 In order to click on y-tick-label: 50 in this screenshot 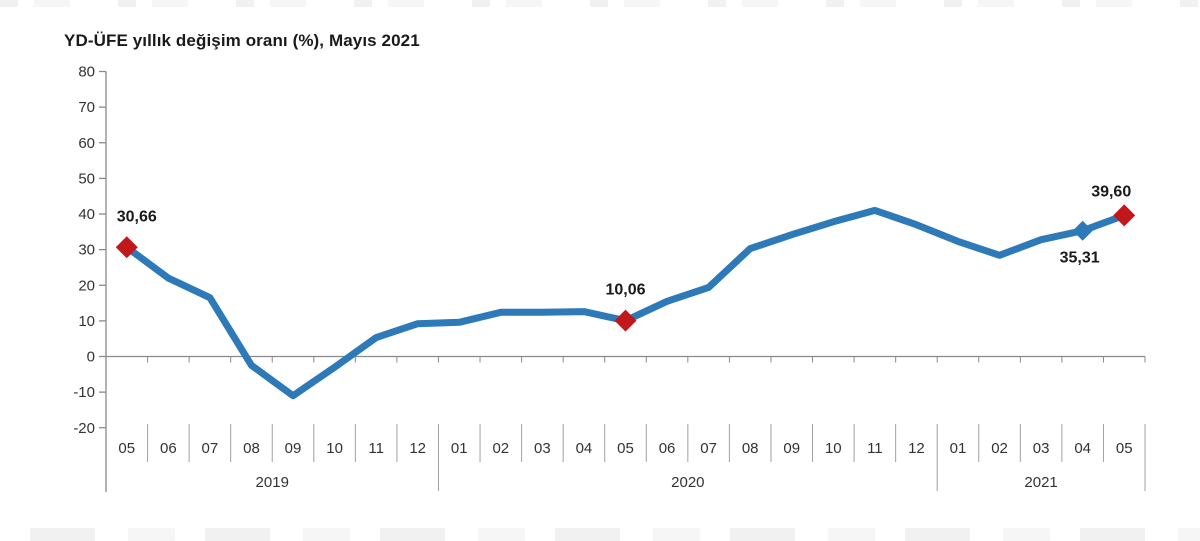, I will do `click(86, 178)`.